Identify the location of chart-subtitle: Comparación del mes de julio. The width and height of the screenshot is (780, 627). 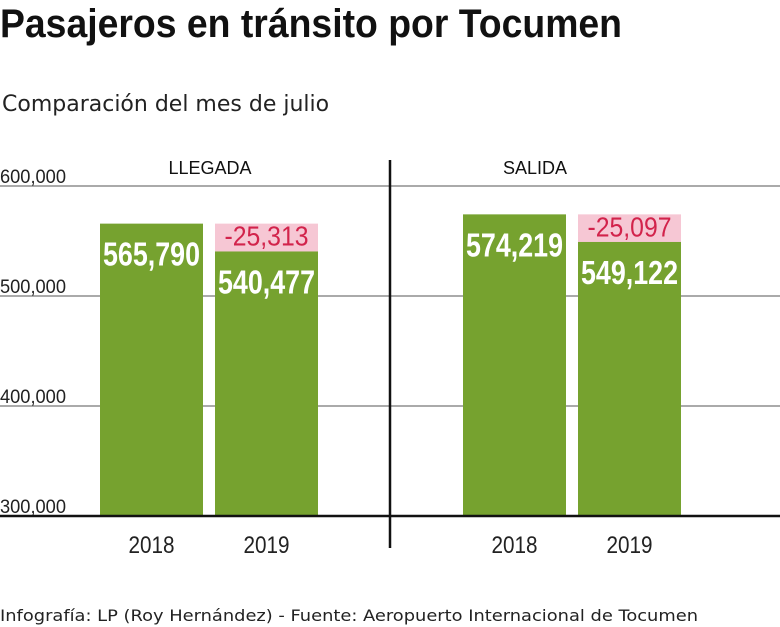
(165, 104).